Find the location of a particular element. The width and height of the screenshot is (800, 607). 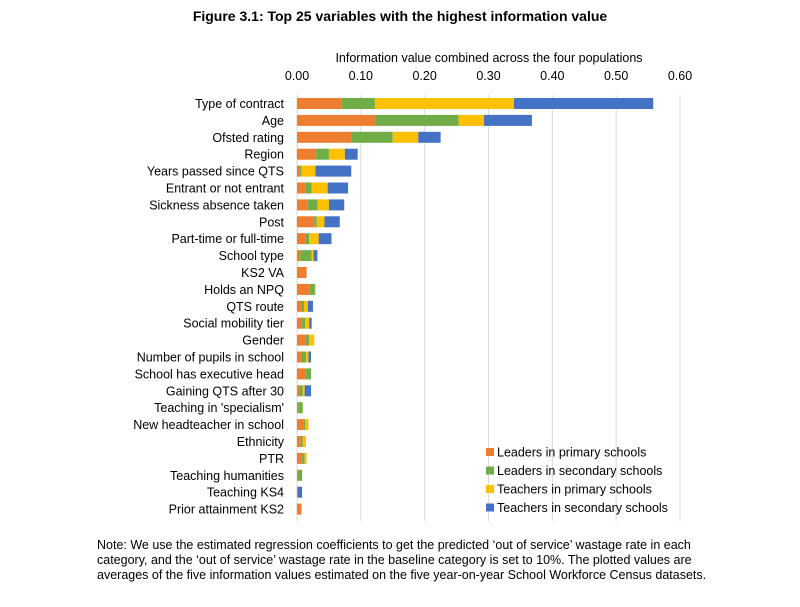

category-label: KS2 VA is located at coordinates (263, 273).